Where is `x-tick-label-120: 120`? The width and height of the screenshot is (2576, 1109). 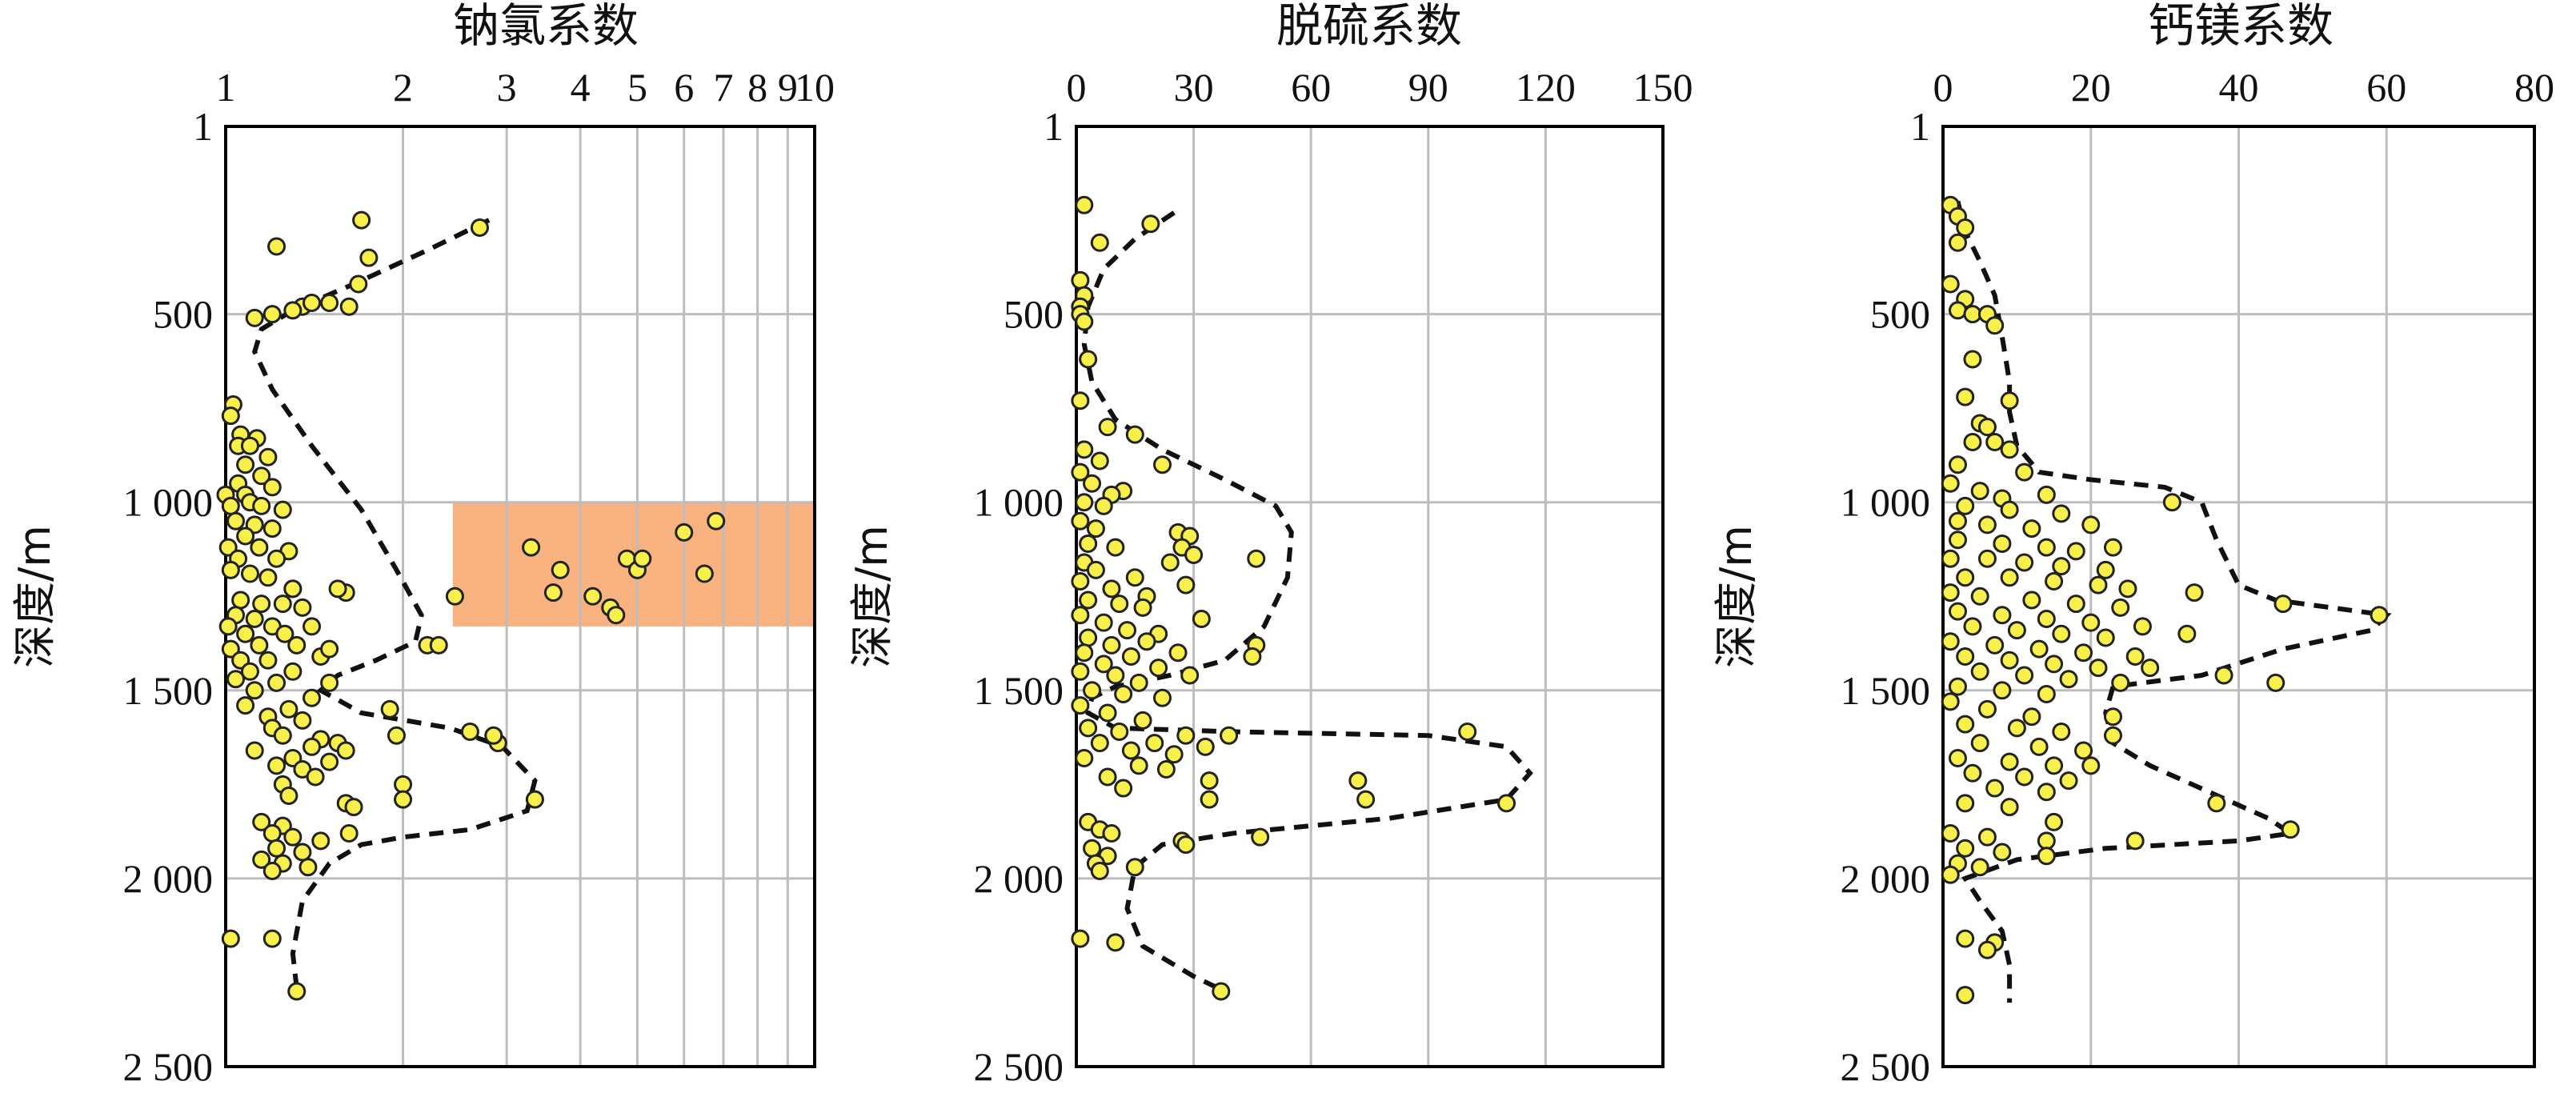
x-tick-label-120: 120 is located at coordinates (1546, 88).